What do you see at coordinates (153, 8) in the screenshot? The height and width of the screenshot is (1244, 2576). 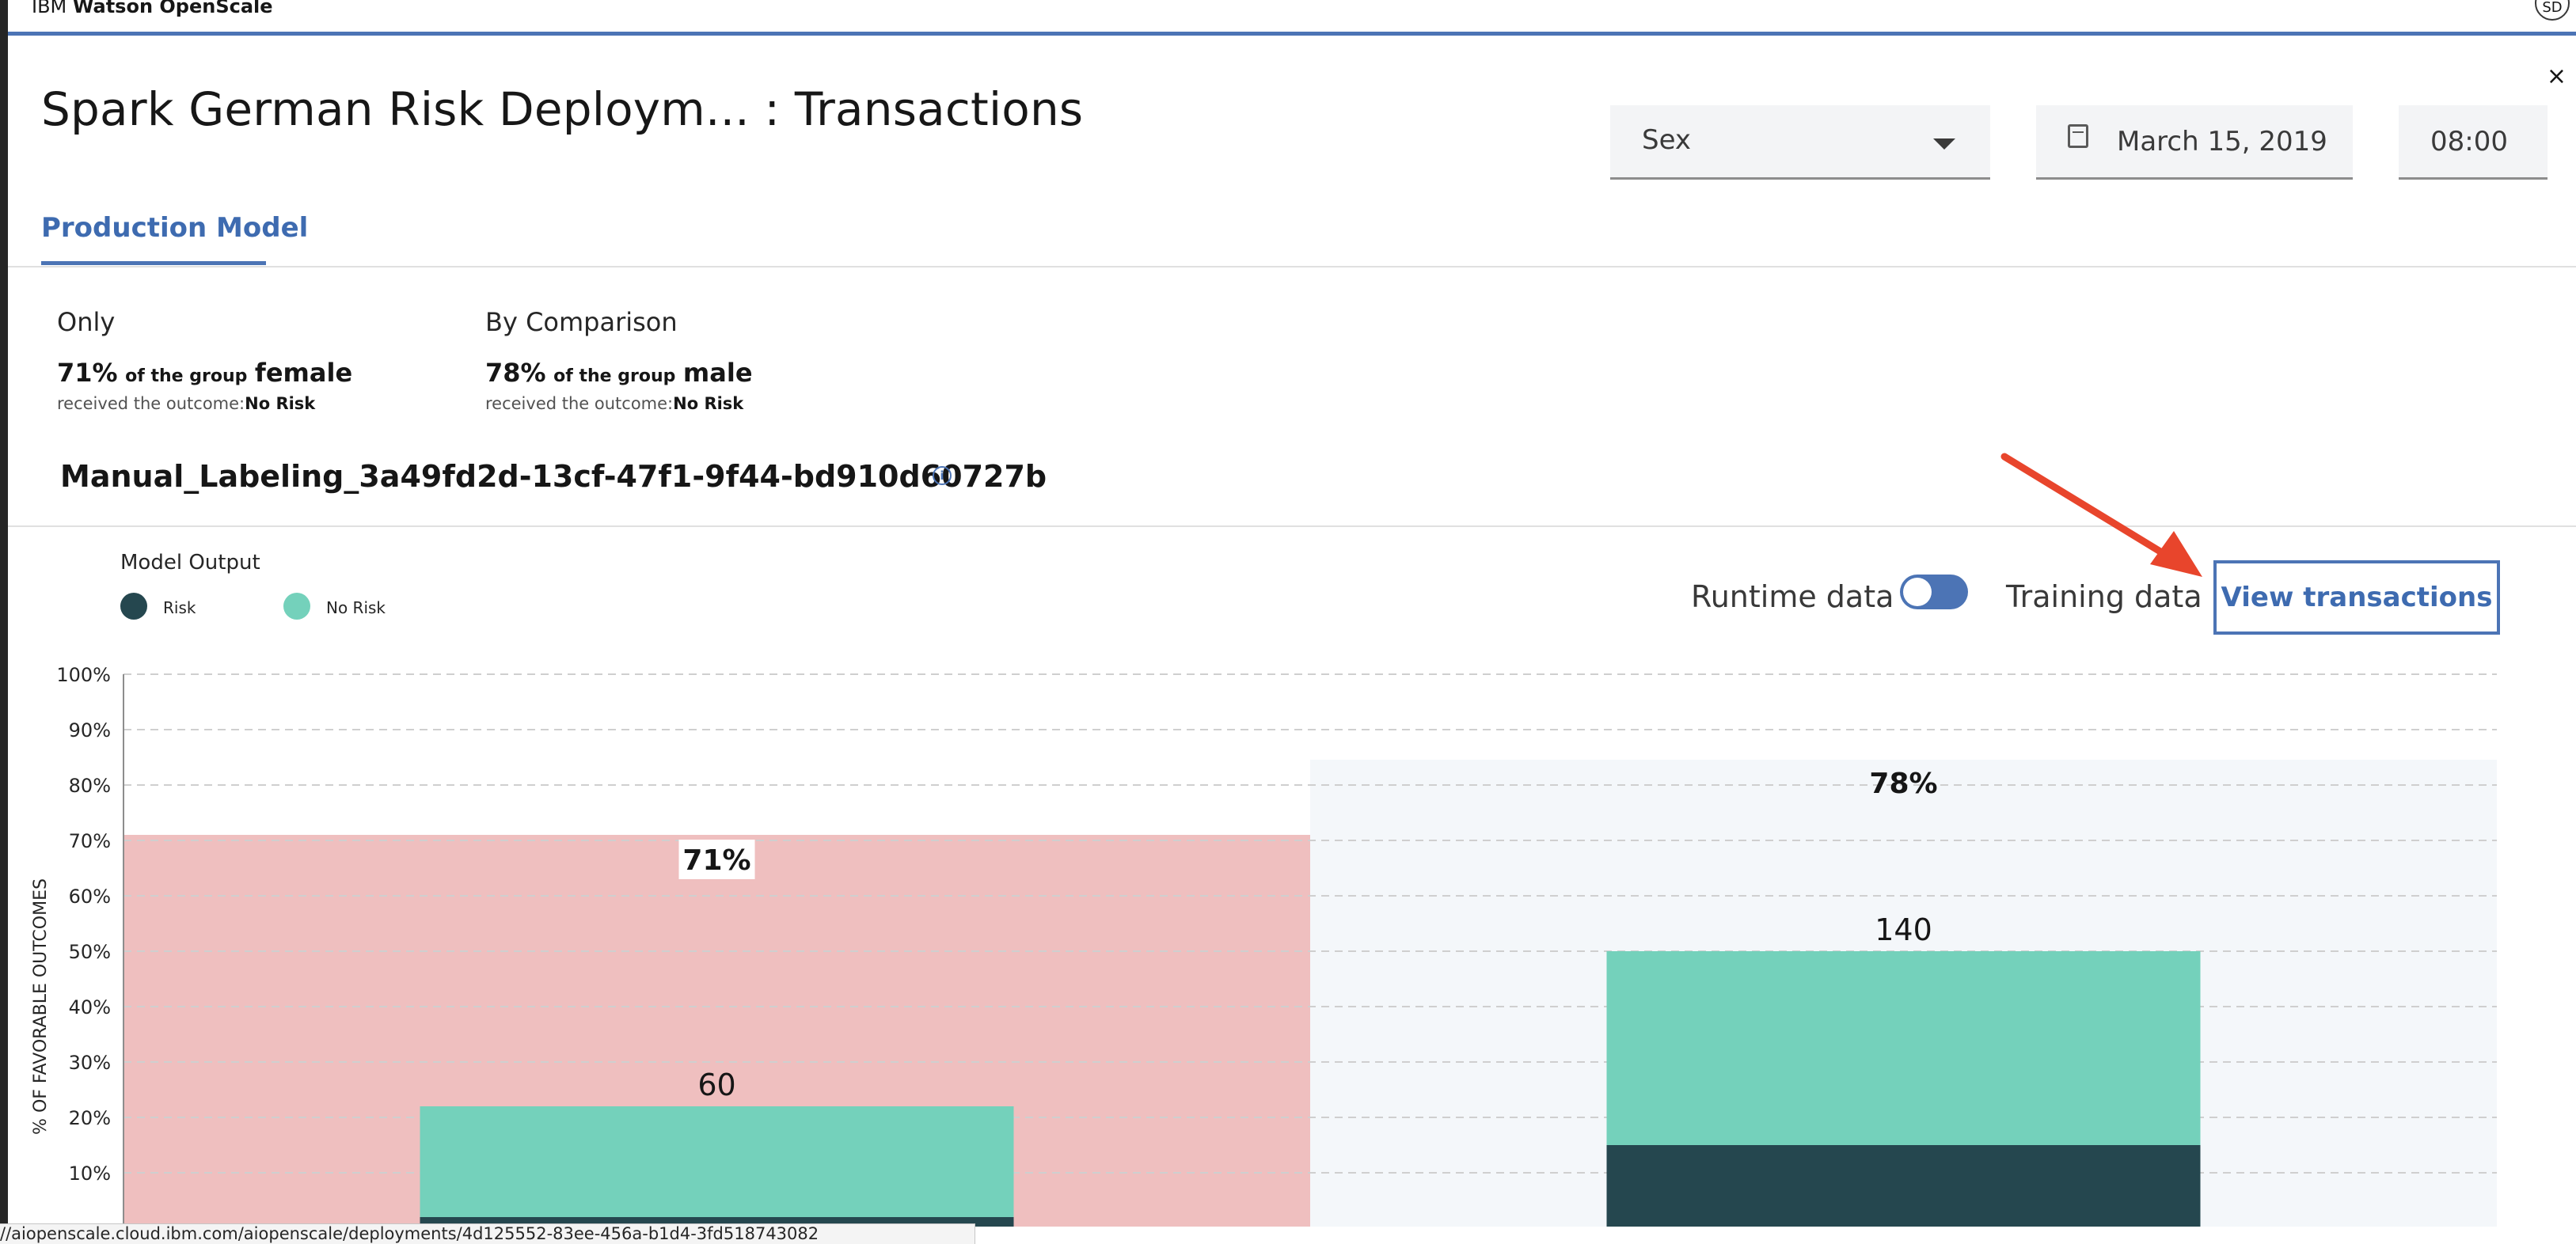 I see `brand: IBM Watson OpenScale` at bounding box center [153, 8].